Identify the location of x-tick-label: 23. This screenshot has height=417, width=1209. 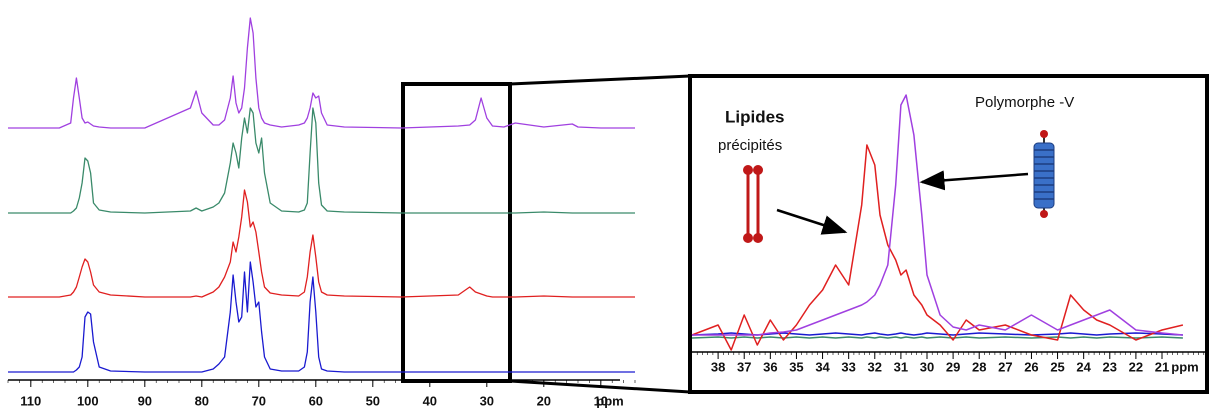
(1110, 366).